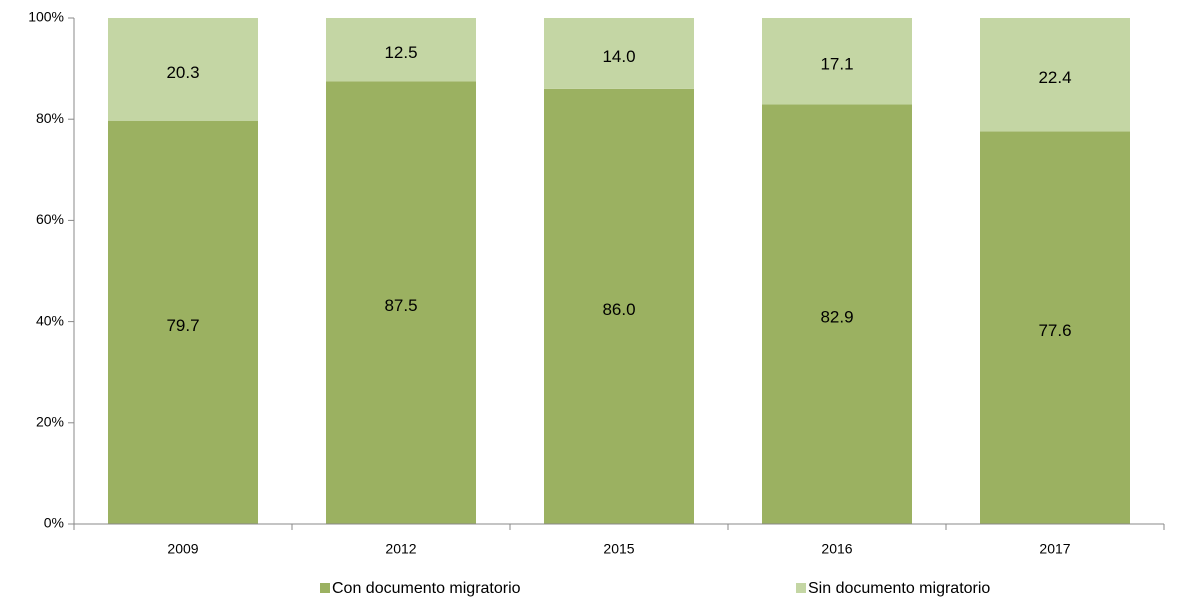 The width and height of the screenshot is (1193, 598). What do you see at coordinates (182, 325) in the screenshot?
I see `data-label: 79.7` at bounding box center [182, 325].